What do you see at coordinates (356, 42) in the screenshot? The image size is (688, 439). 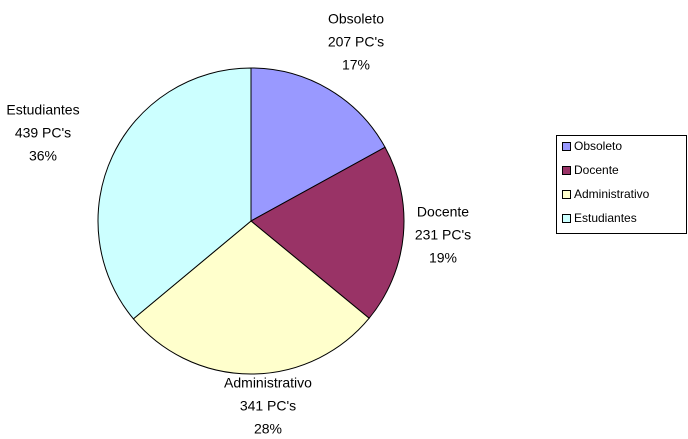 I see `slice-label-value: 207 PC's` at bounding box center [356, 42].